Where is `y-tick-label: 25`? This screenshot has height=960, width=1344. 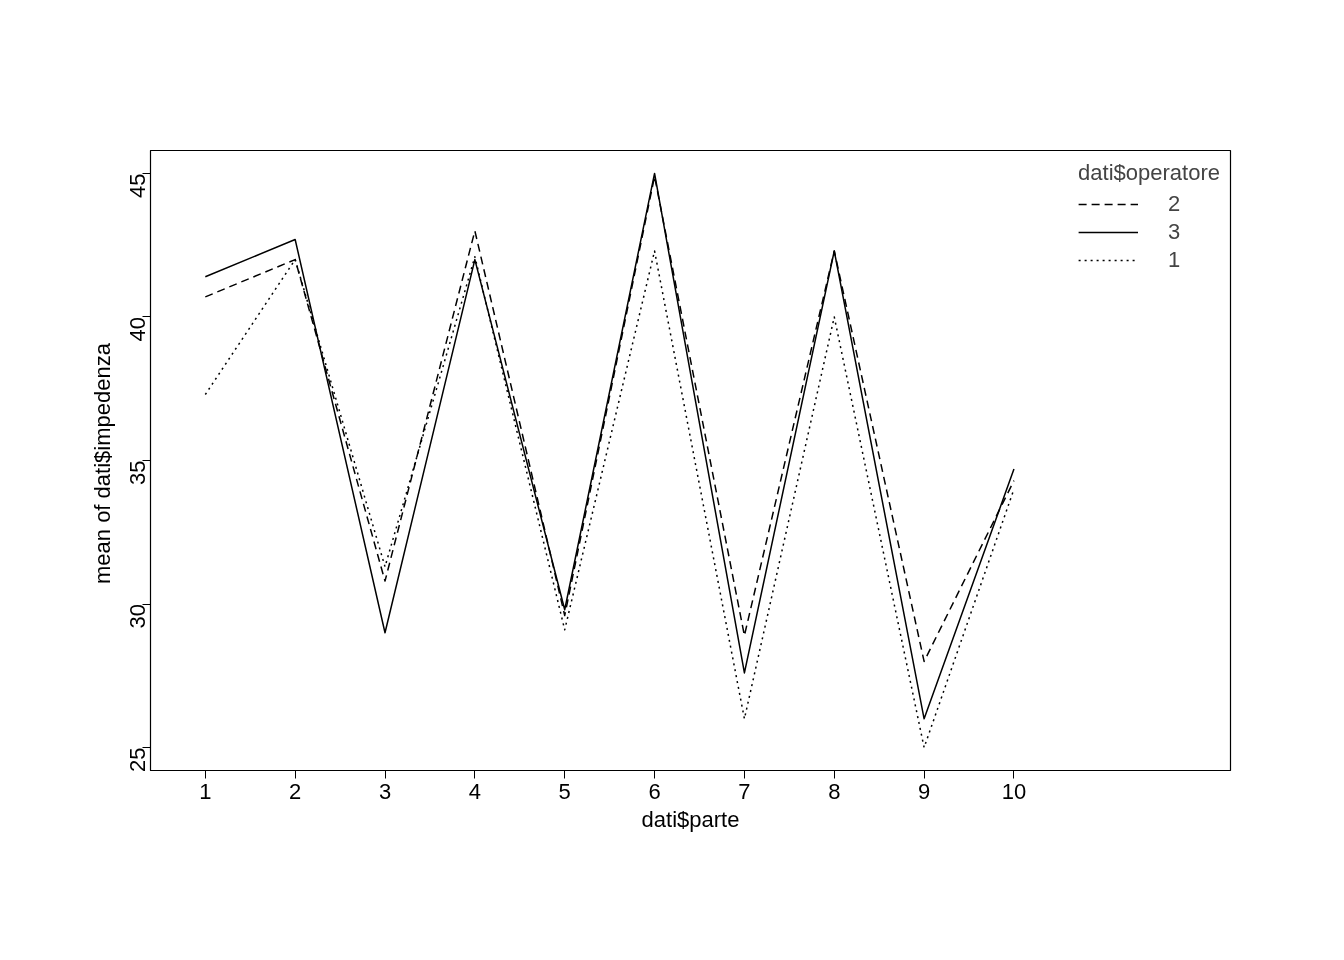 y-tick-label: 25 is located at coordinates (137, 760).